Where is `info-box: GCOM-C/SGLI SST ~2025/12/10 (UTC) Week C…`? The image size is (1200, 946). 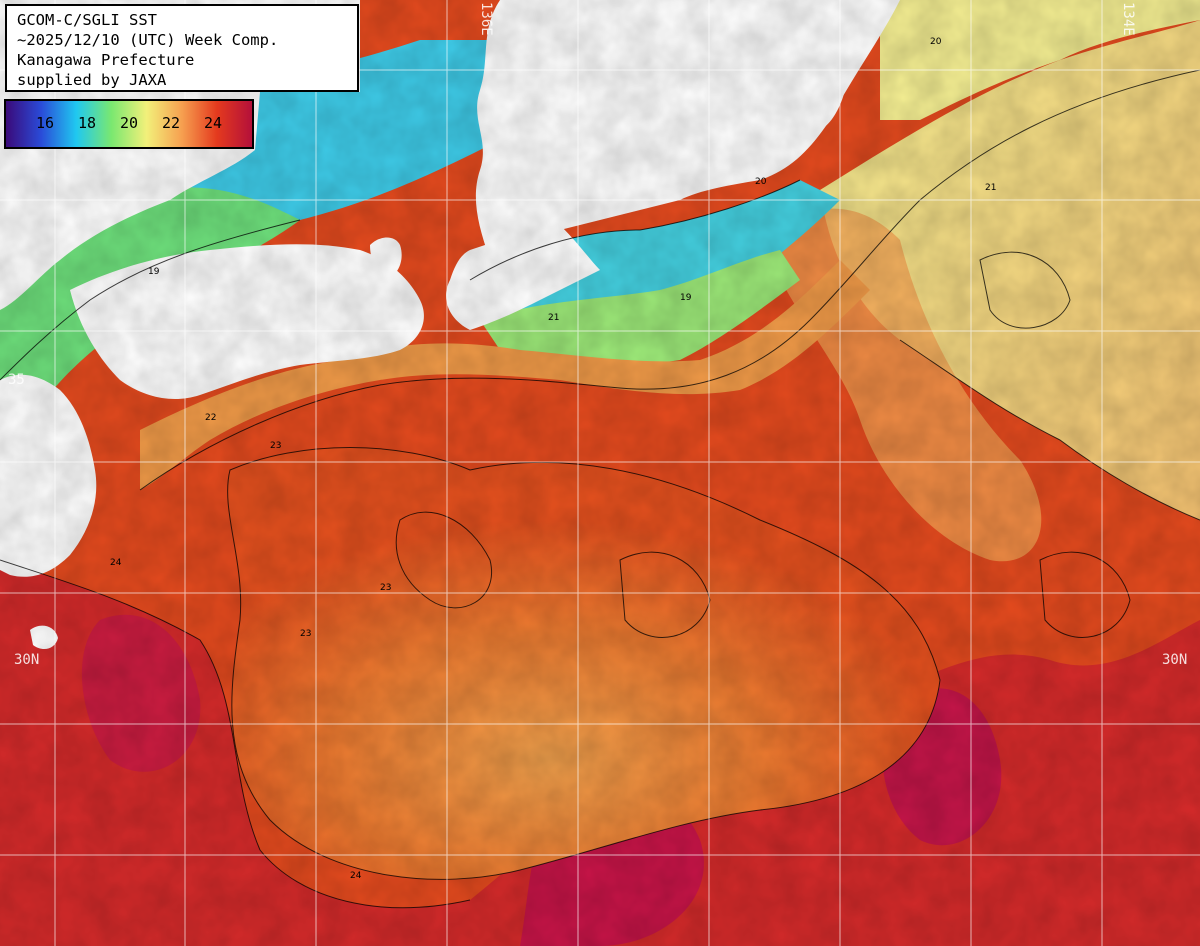
info-box: GCOM-C/SGLI SST ~2025/12/10 (UTC) Week C… is located at coordinates (182, 48).